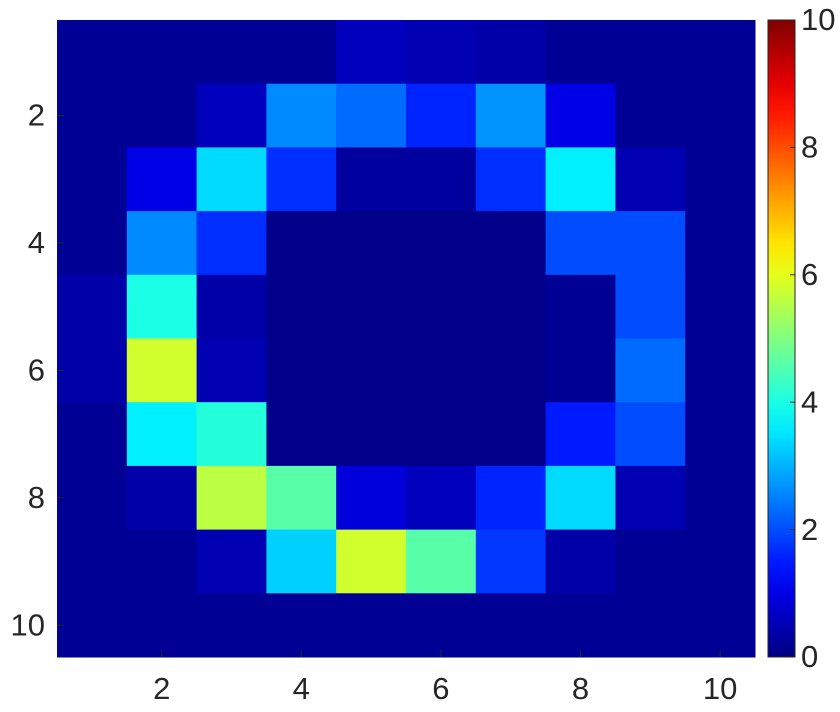 Image resolution: width=840 pixels, height=712 pixels. Describe the element at coordinates (818, 19) in the screenshot. I see `colorbar-tick-label: 10` at that location.